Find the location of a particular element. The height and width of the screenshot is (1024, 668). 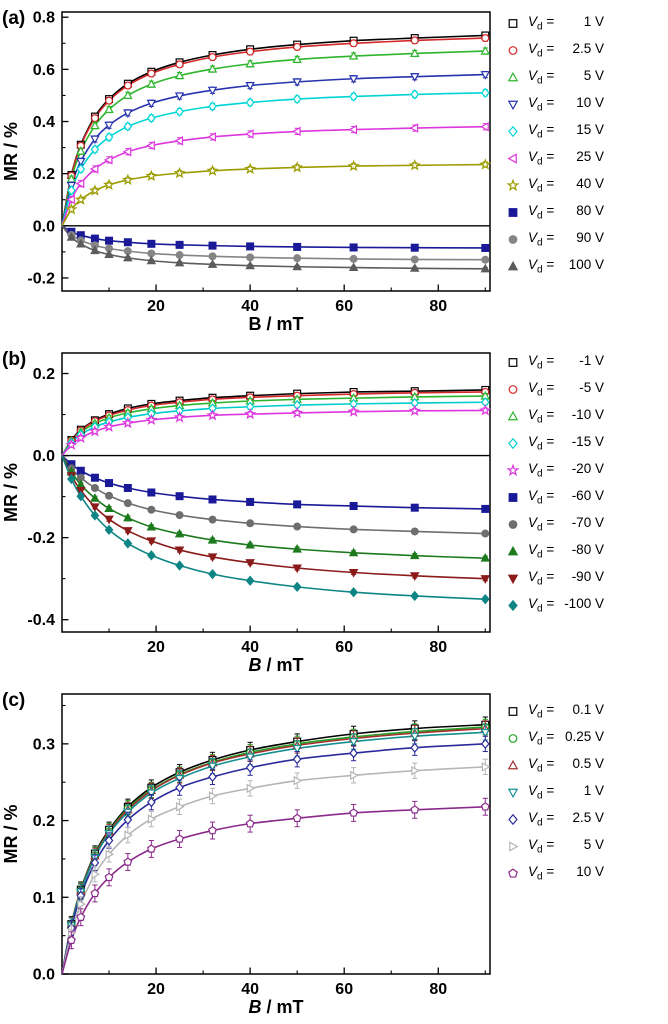

pentagon-legend-marker is located at coordinates (513, 873).